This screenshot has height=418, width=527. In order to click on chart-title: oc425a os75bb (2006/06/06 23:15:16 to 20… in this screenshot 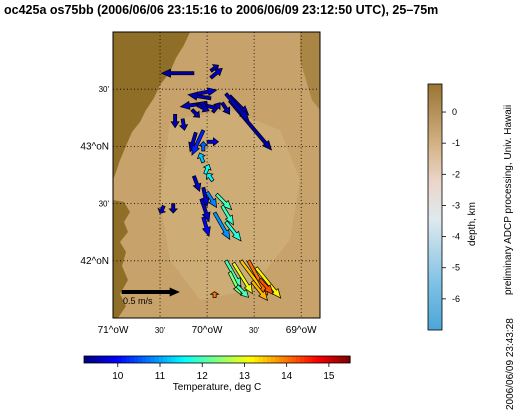, I will do `click(221, 10)`.